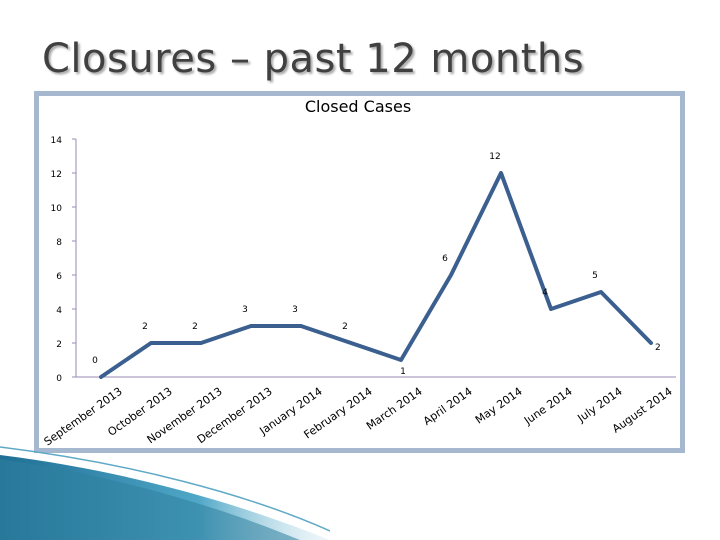 Image resolution: width=720 pixels, height=540 pixels. Describe the element at coordinates (95, 361) in the screenshot. I see `data-label: 0` at that location.